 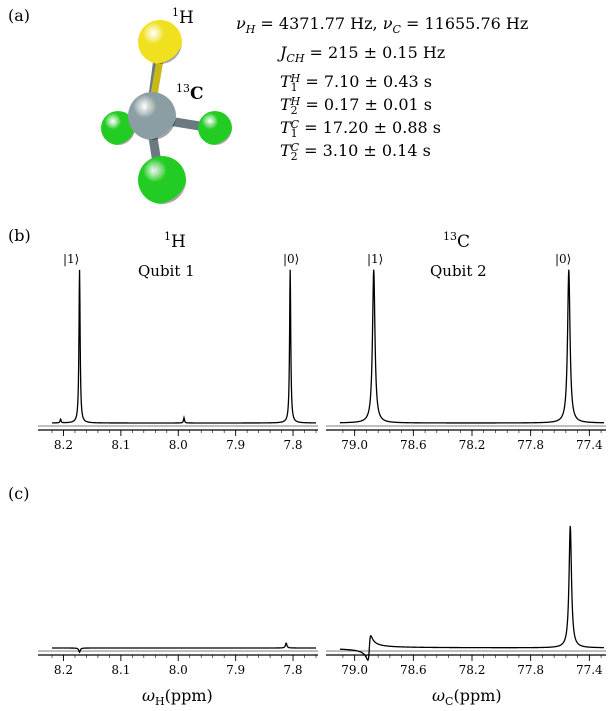 I want to click on hydrogen-atom, so click(x=160, y=42).